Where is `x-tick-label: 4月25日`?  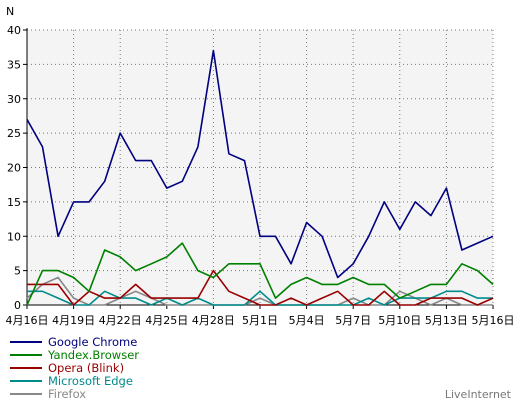 x-tick-label: 4月25日 is located at coordinates (166, 320).